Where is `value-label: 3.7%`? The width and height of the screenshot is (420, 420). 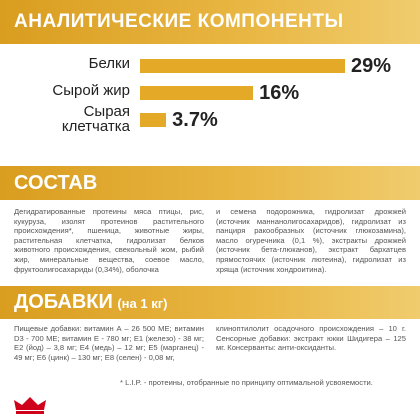
value-label: 3.7% is located at coordinates (195, 120).